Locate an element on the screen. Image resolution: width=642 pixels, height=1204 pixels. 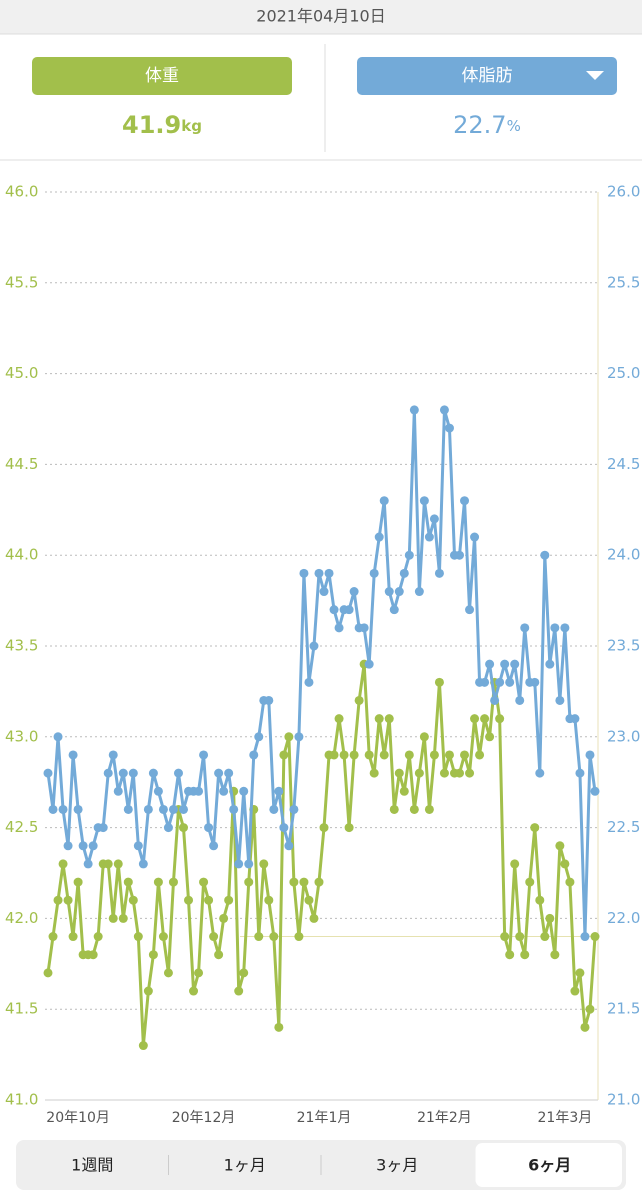
weight-value: 41.9kg is located at coordinates (162, 125).